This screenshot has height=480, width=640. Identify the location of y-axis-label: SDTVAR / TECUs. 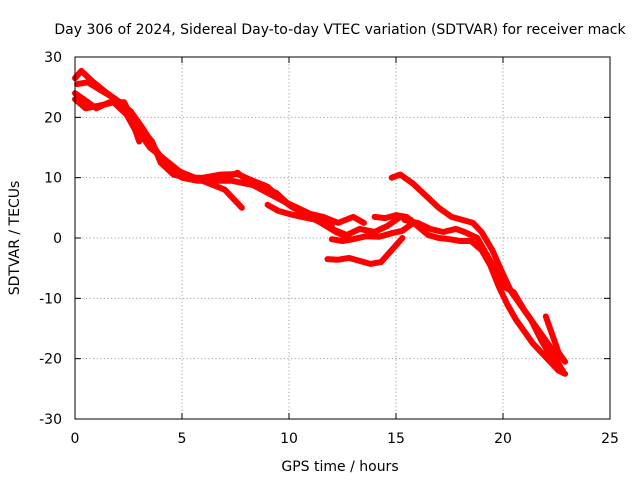
(15, 238).